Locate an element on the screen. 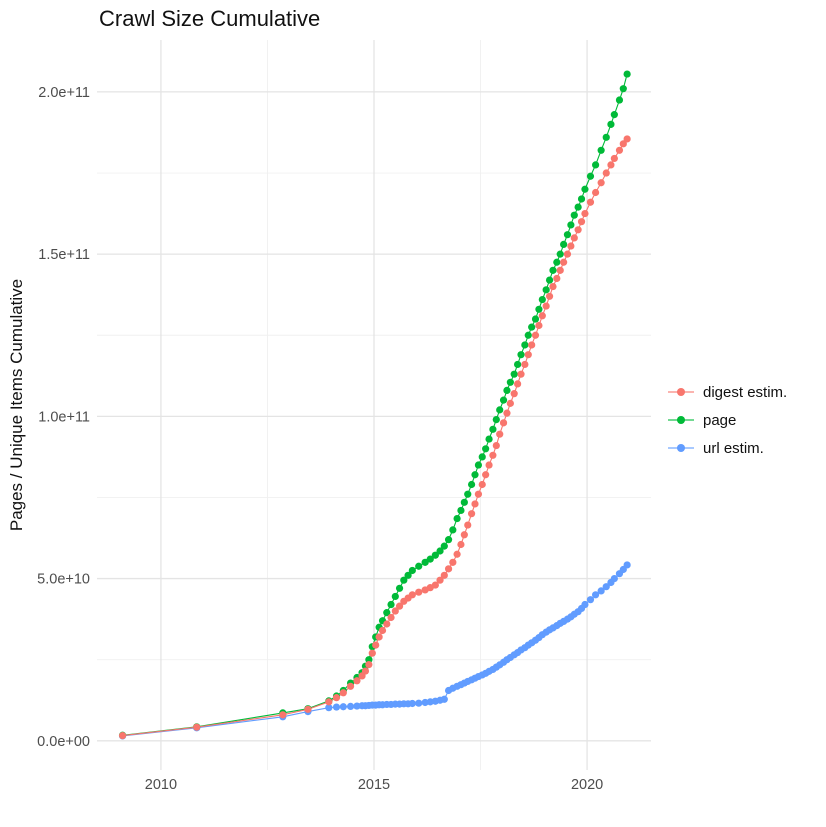 The height and width of the screenshot is (827, 826). legend-label-digest-estim: digest estim. is located at coordinates (745, 392).